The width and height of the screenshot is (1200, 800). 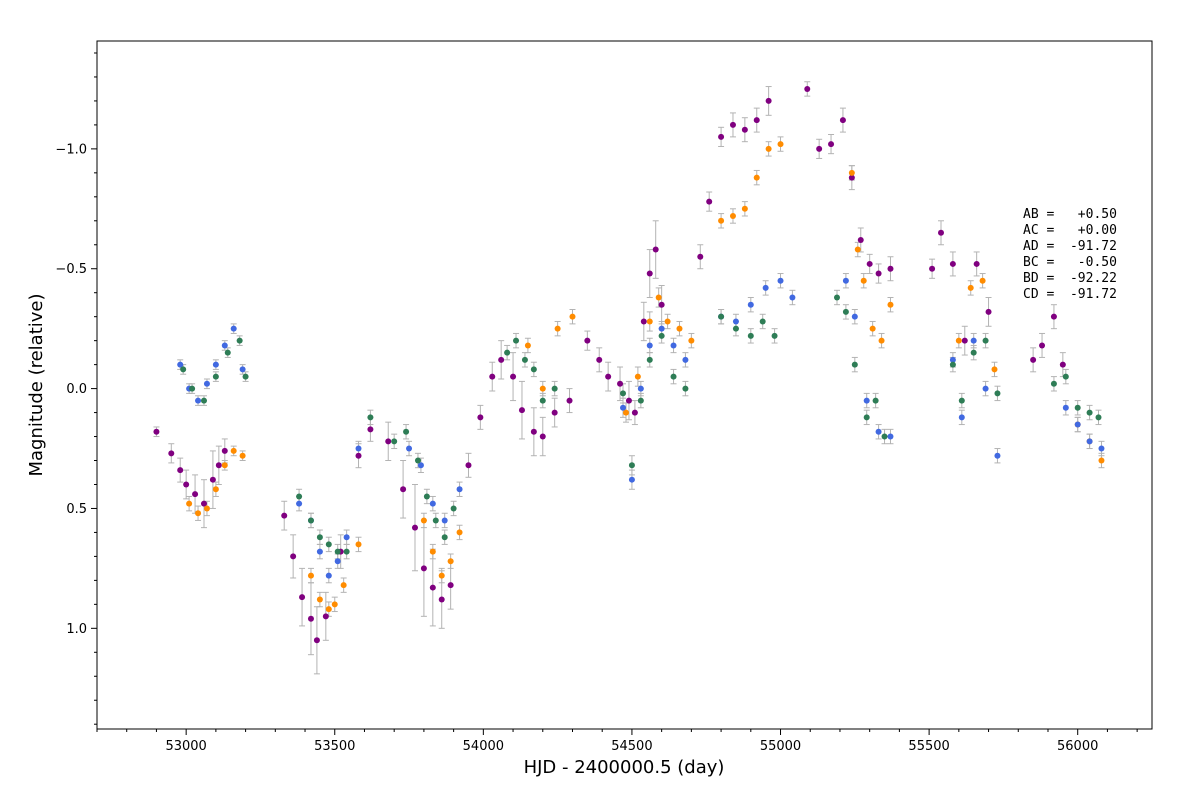 I want to click on y-tick-label: −0.5, so click(x=71, y=269).